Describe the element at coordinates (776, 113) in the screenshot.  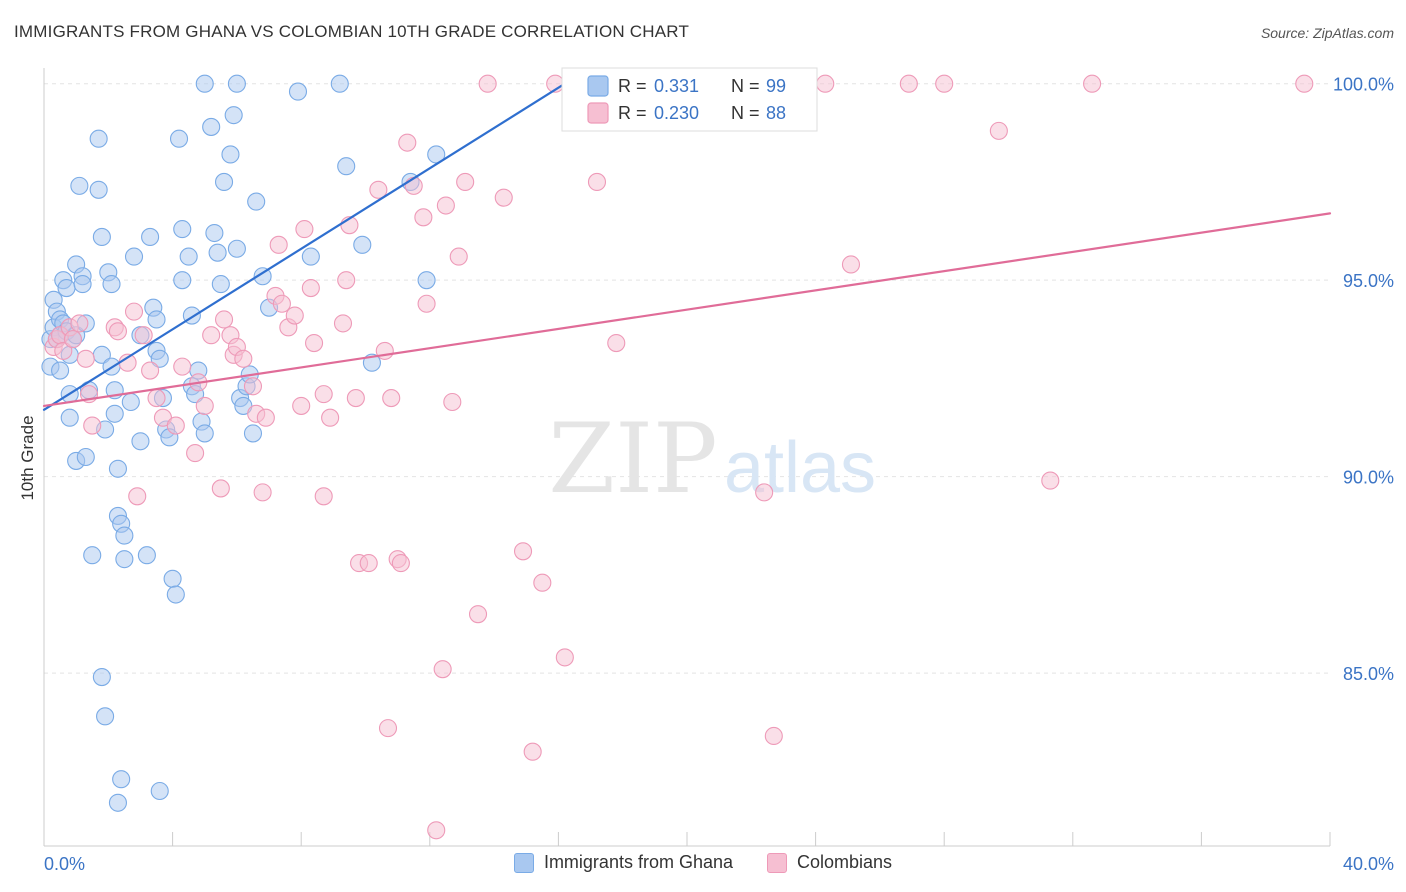
I see `stats-legend-n-value-colombians: 88` at that location.